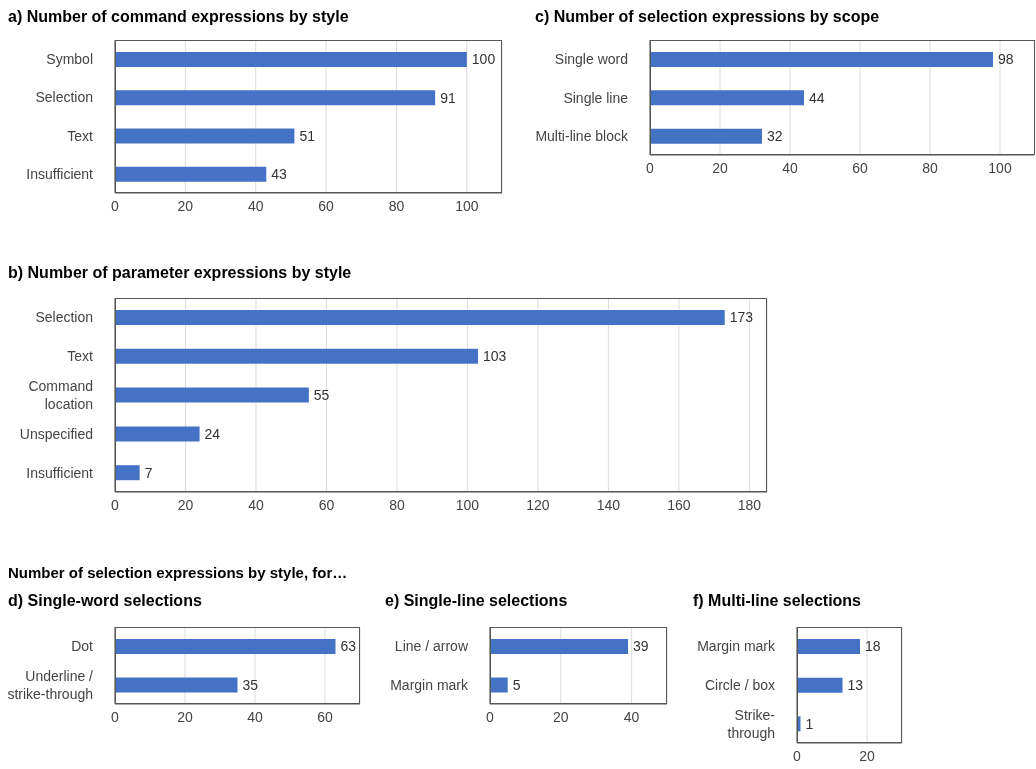  I want to click on data-label: 18, so click(873, 646).